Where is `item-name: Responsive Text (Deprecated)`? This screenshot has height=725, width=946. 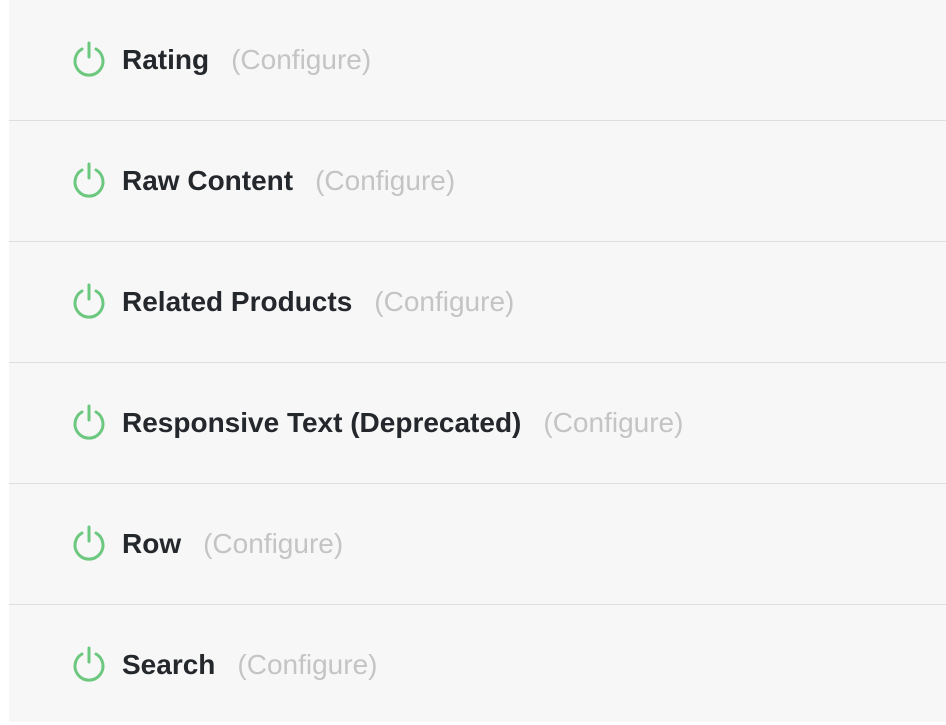
item-name: Responsive Text (Deprecated) is located at coordinates (322, 422).